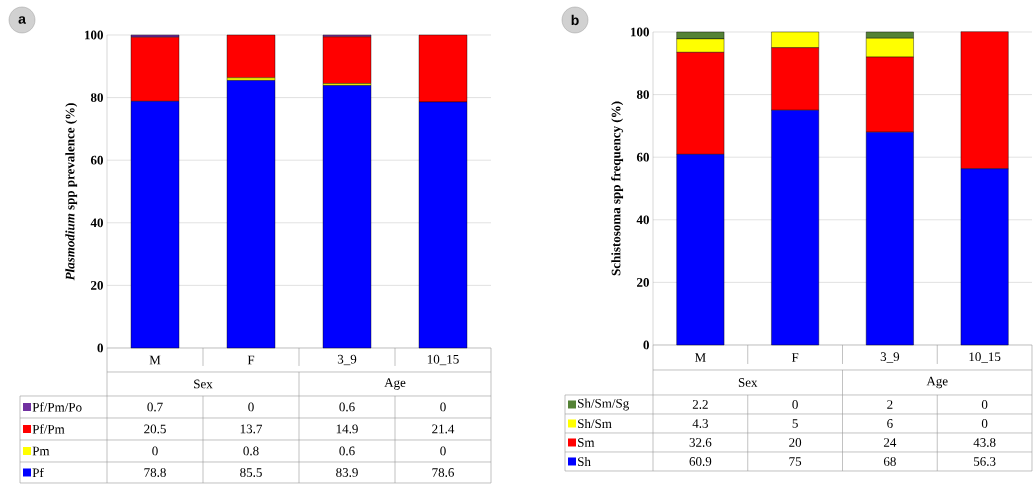 The height and width of the screenshot is (484, 1036). Describe the element at coordinates (700, 442) in the screenshot. I see `data-label: 32.6` at that location.